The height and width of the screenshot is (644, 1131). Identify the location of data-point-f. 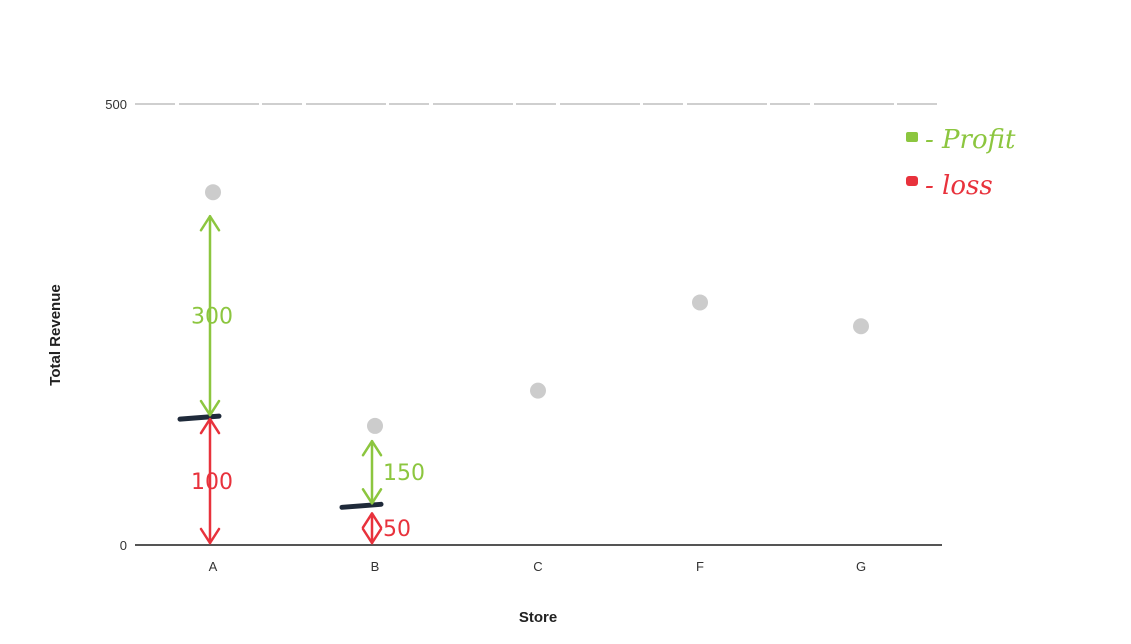
(700, 302).